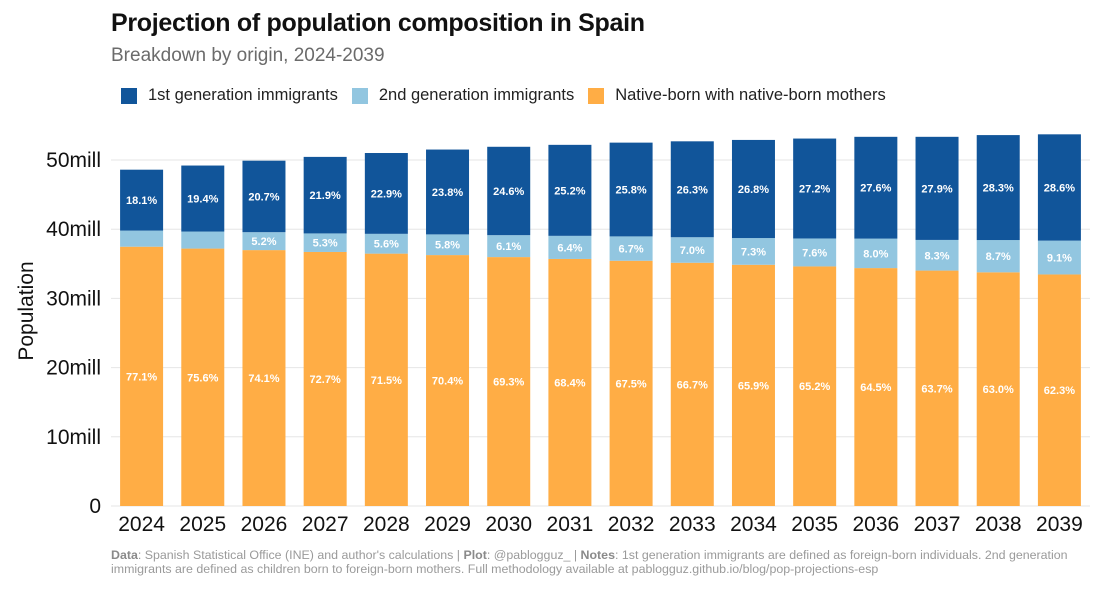 The width and height of the screenshot is (1107, 591). I want to click on data-label: 5.2%, so click(263, 242).